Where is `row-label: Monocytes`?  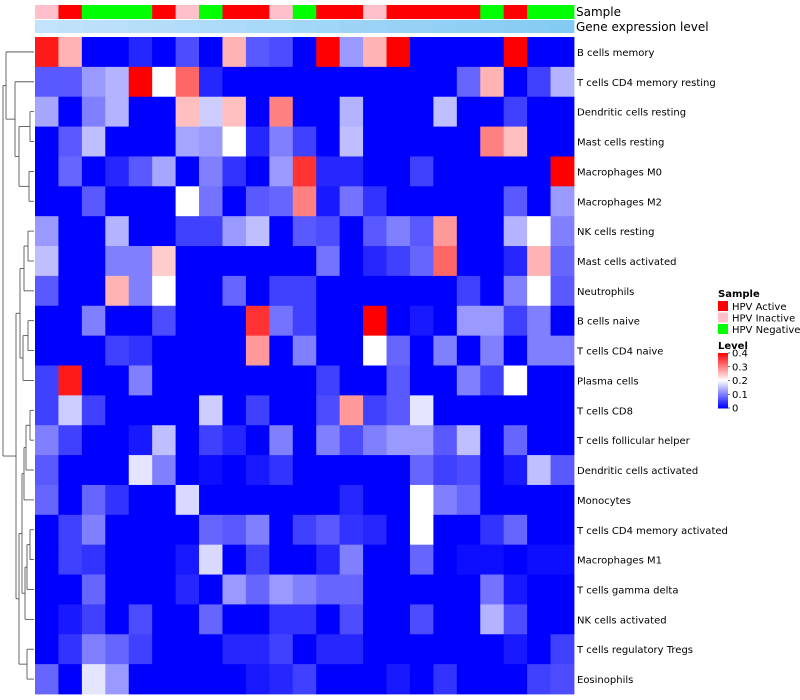 row-label: Monocytes is located at coordinates (604, 501).